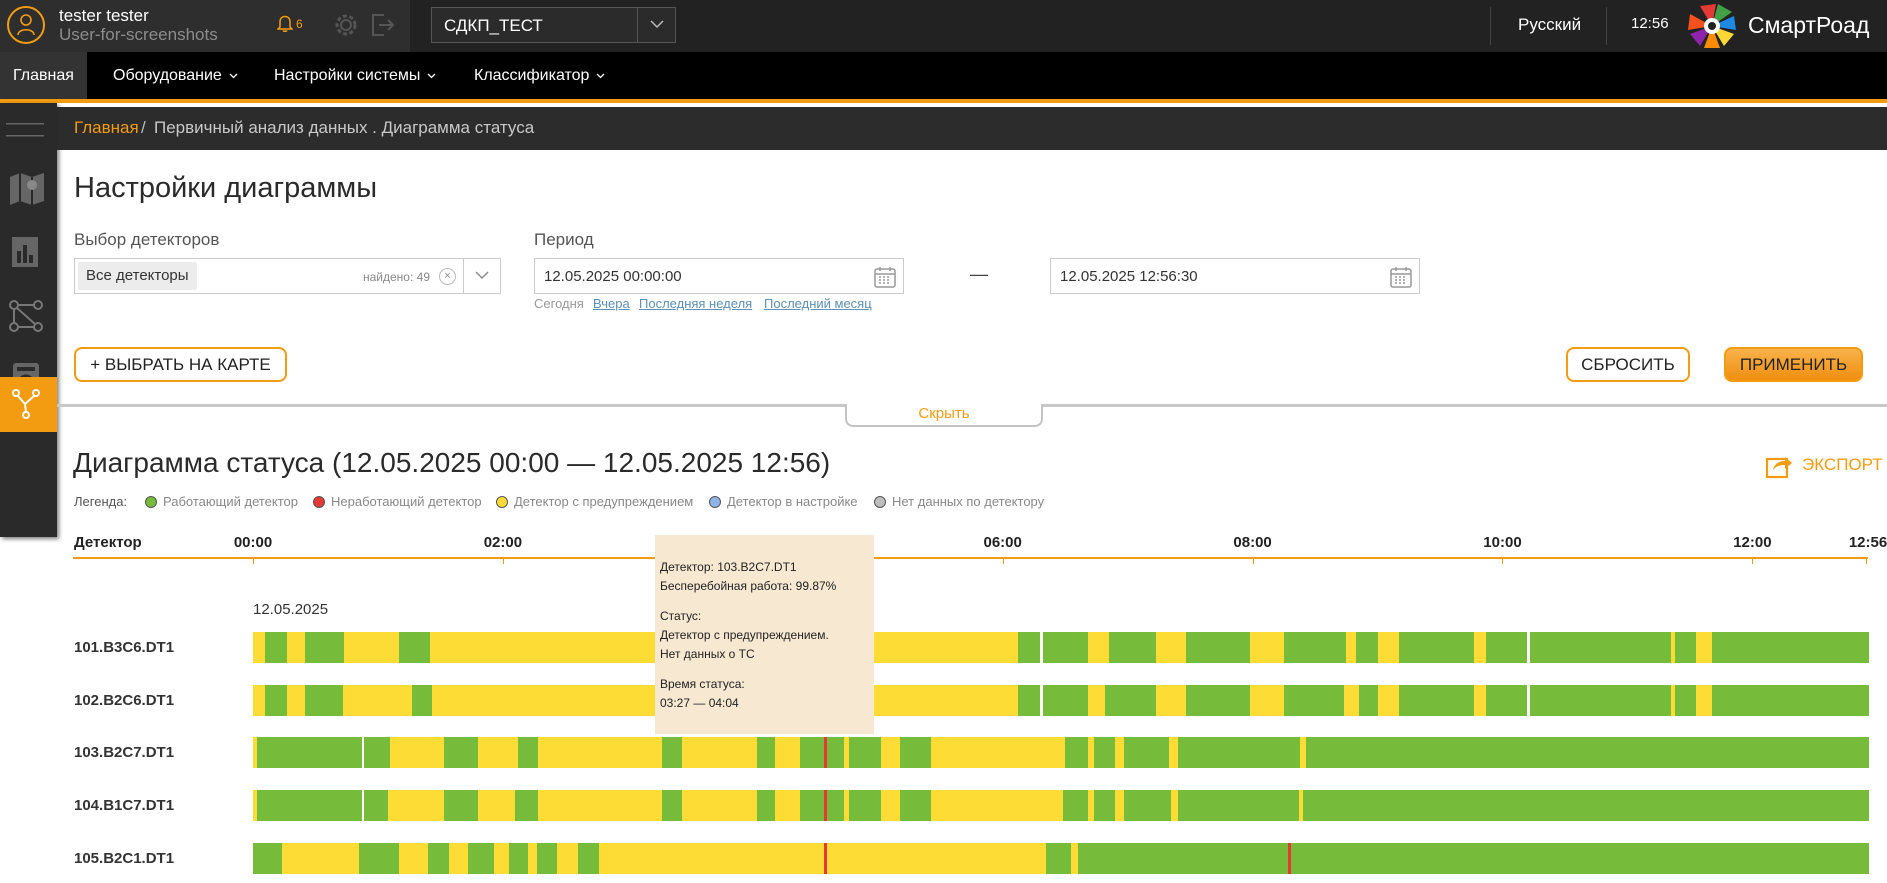 The height and width of the screenshot is (883, 1887). Describe the element at coordinates (175, 75) in the screenshot. I see `menu-equipment: Оборудование` at that location.